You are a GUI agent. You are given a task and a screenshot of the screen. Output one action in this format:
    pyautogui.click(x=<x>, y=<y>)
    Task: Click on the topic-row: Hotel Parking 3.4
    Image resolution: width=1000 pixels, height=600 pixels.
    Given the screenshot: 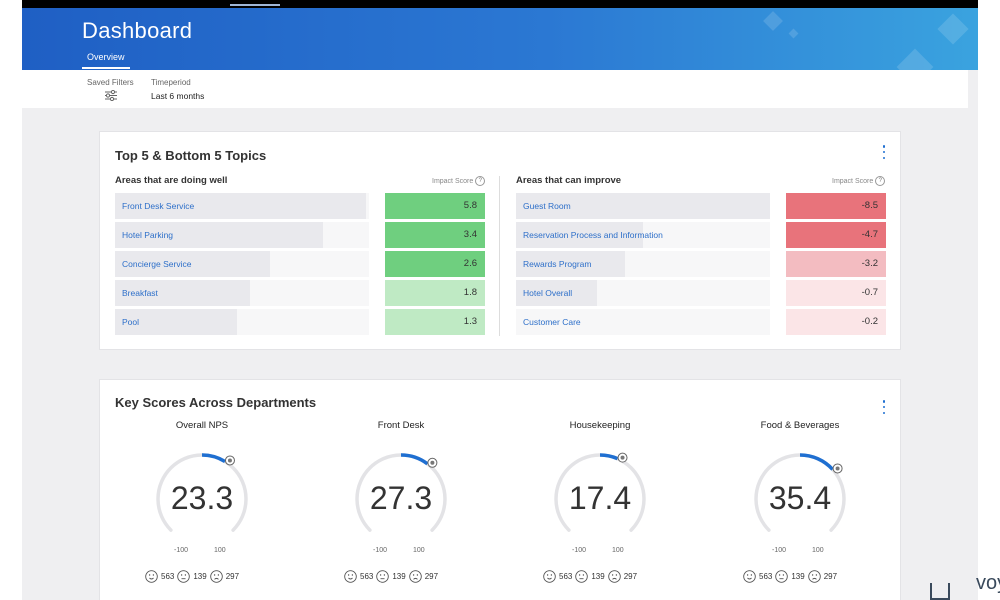 What is the action you would take?
    pyautogui.click(x=300, y=235)
    